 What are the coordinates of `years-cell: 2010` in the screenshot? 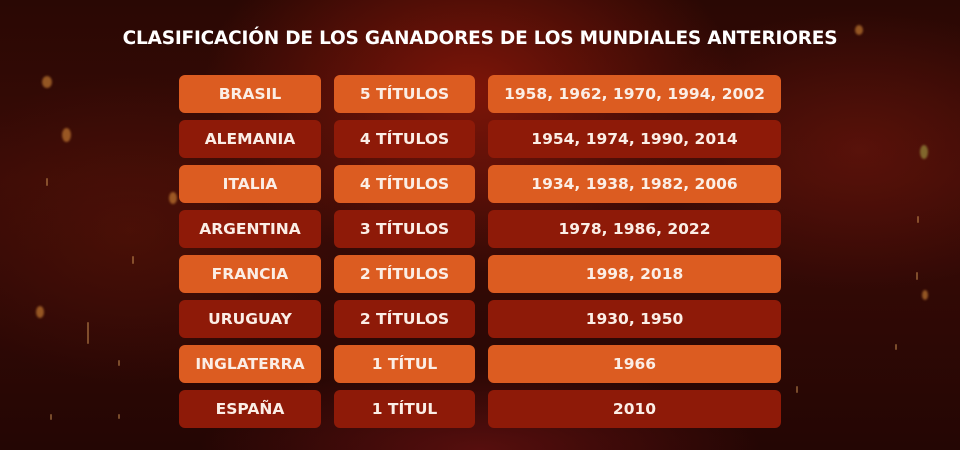 It's located at (634, 409).